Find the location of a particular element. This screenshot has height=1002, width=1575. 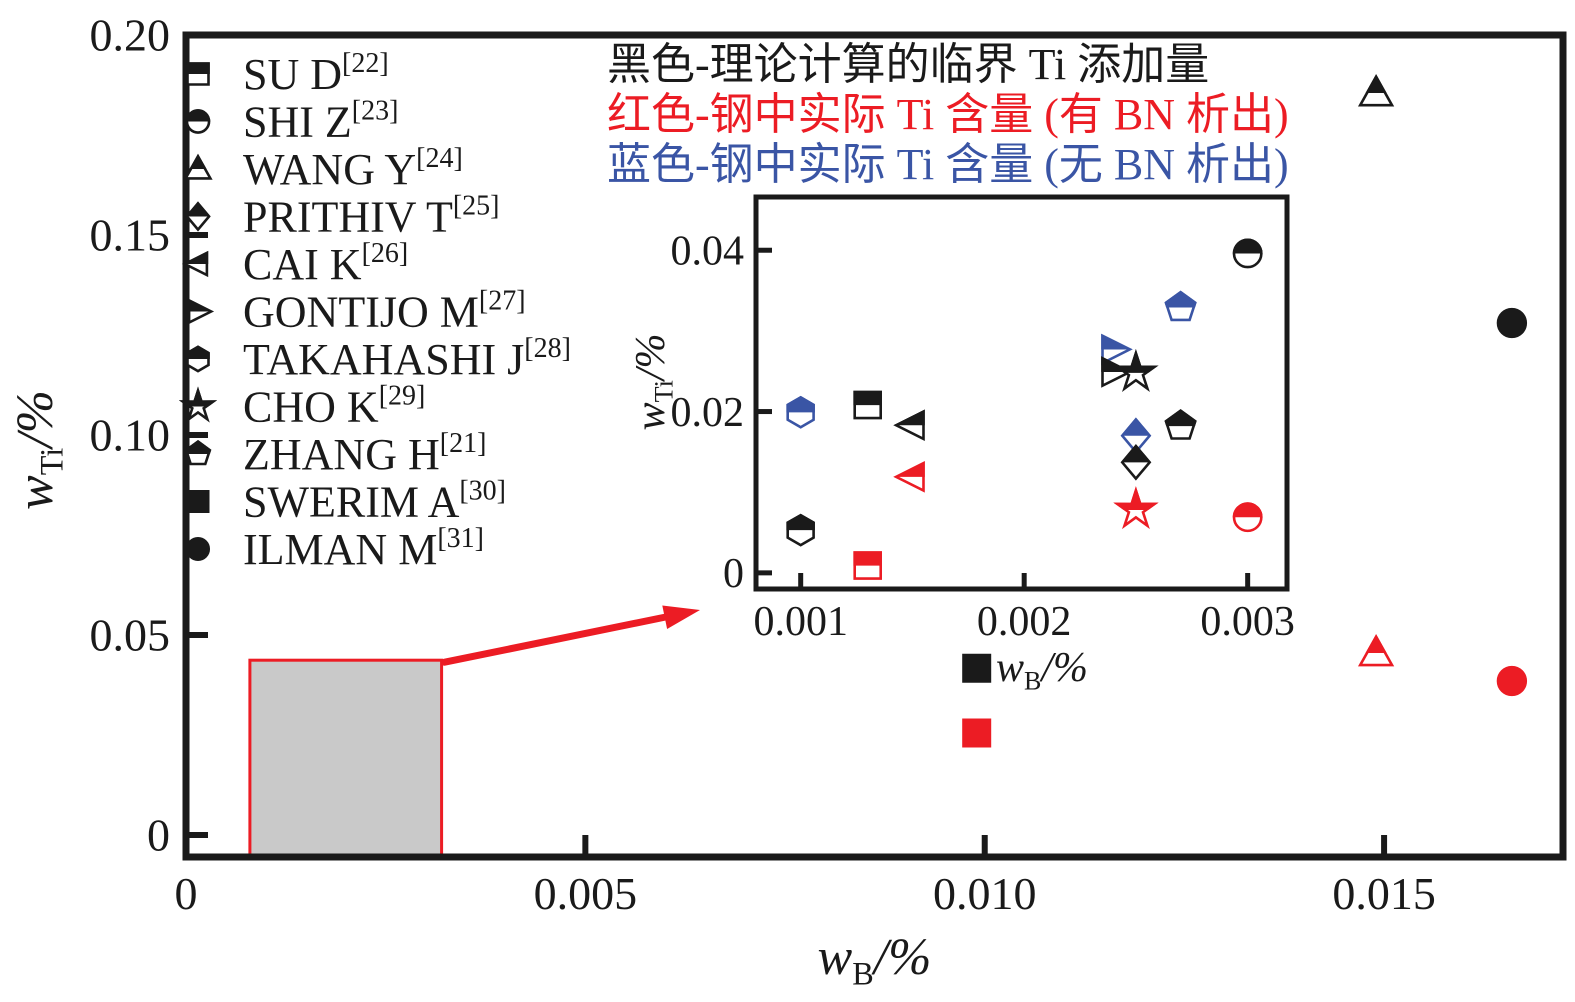

inset-background is located at coordinates (1021, 393).